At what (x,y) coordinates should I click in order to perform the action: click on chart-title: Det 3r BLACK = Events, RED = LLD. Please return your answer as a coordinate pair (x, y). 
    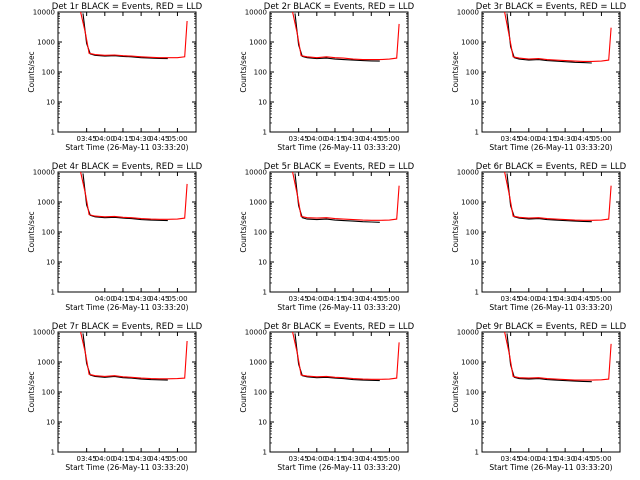
    Looking at the image, I should click on (551, 7).